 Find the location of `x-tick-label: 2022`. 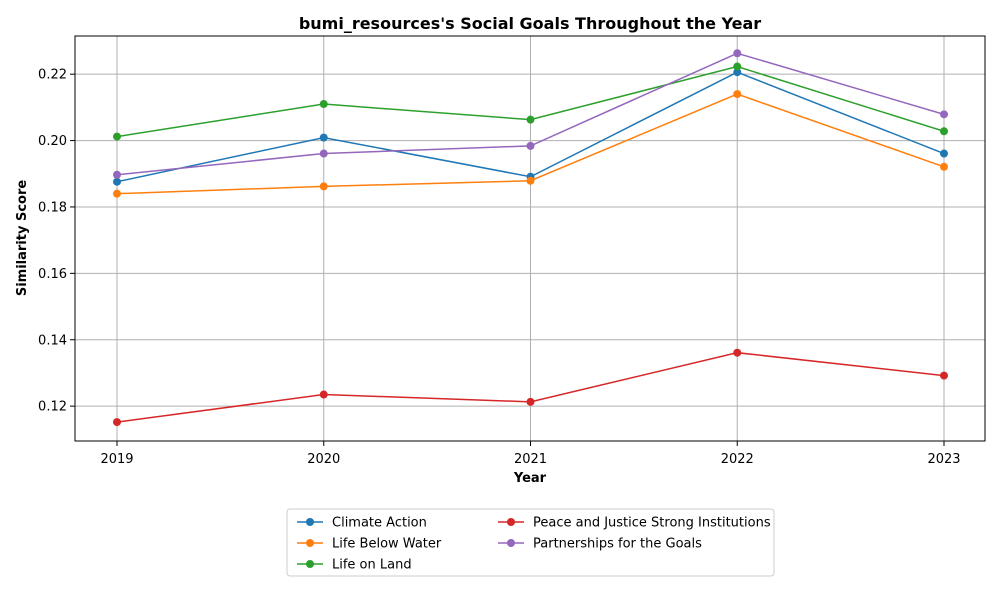

x-tick-label: 2022 is located at coordinates (737, 459).